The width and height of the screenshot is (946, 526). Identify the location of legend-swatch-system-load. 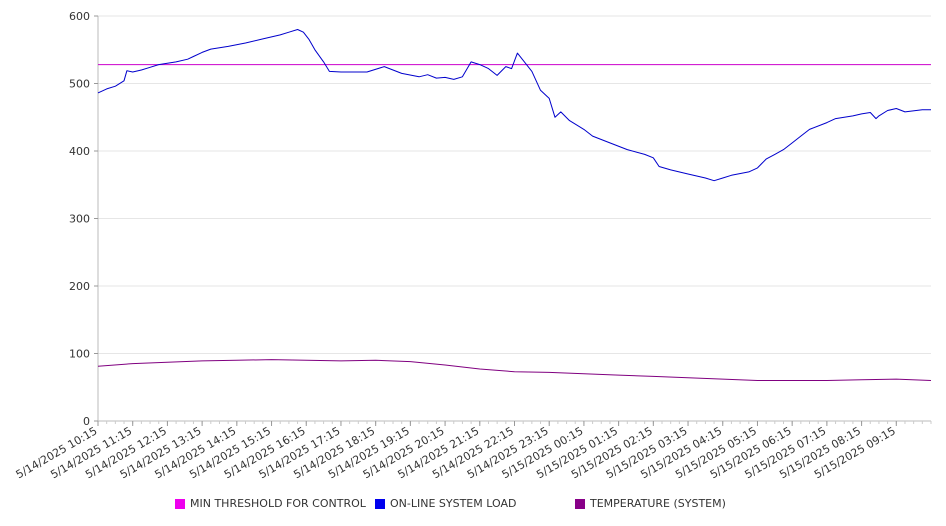
(380, 503).